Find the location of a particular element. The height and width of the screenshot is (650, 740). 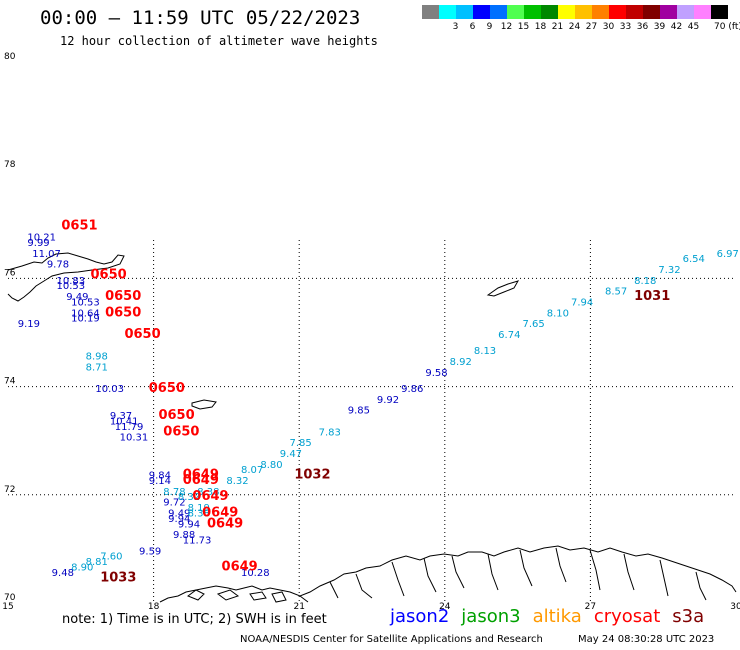

wave-point-jason2: 10.64 is located at coordinates (85, 313).